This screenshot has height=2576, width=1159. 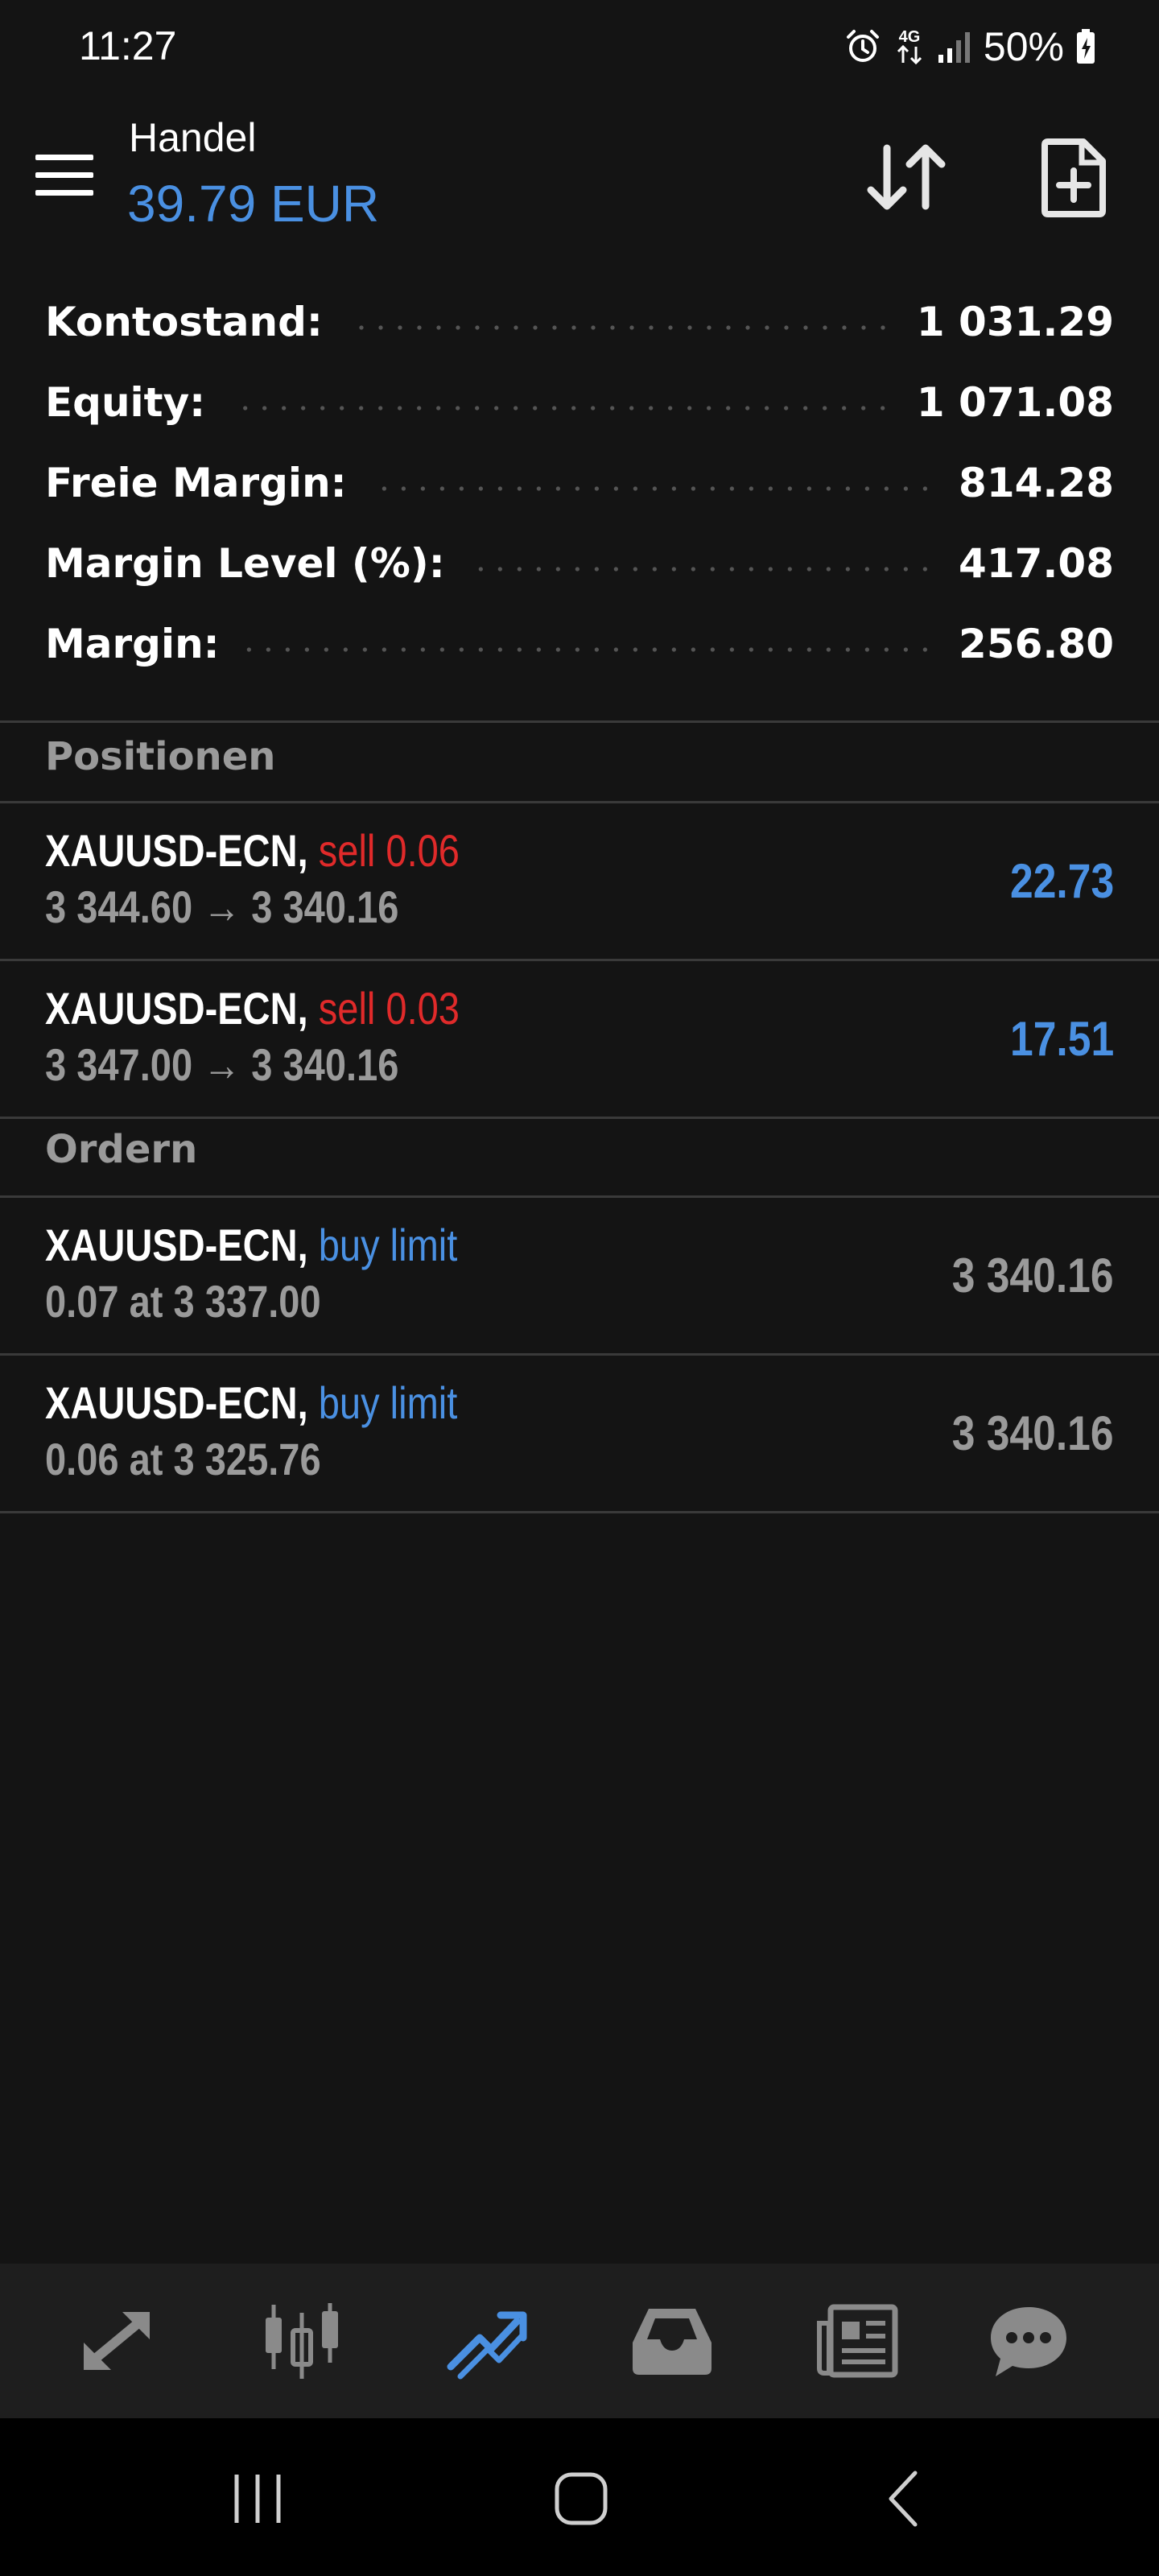 What do you see at coordinates (389, 850) in the screenshot?
I see `position-type: sell 0.06` at bounding box center [389, 850].